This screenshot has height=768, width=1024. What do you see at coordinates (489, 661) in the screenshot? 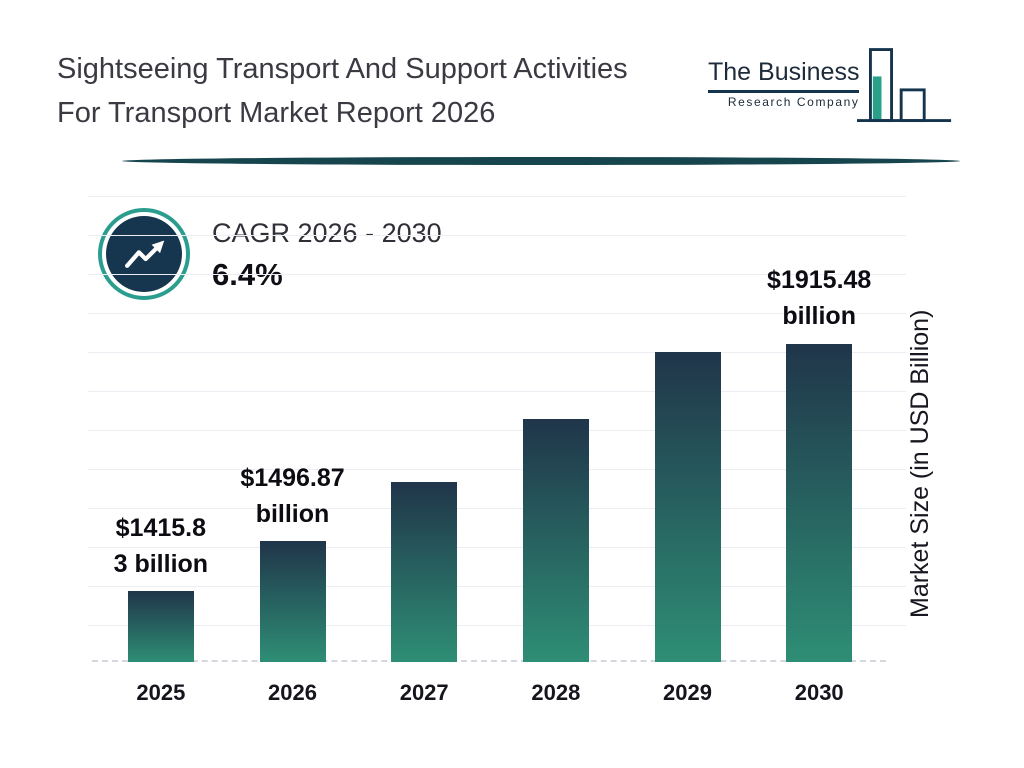
I see `chart-baseline` at bounding box center [489, 661].